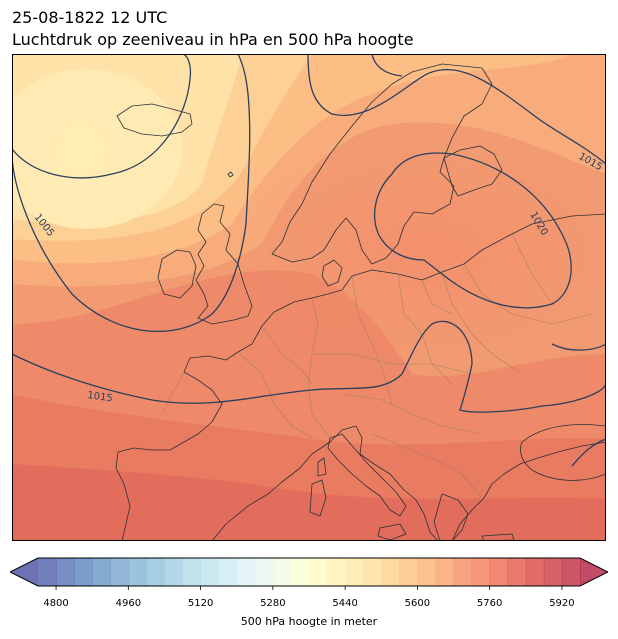 This screenshot has width=618, height=639. What do you see at coordinates (230, 174) in the screenshot?
I see `faroe-coast` at bounding box center [230, 174].